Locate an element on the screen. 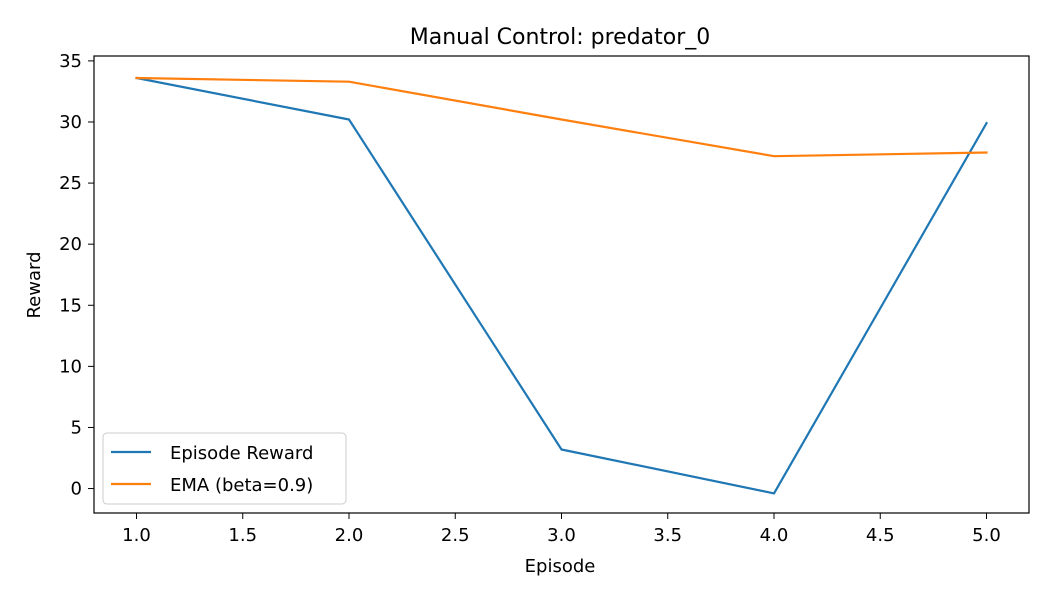  y-tick-label: 5 is located at coordinates (76, 427).